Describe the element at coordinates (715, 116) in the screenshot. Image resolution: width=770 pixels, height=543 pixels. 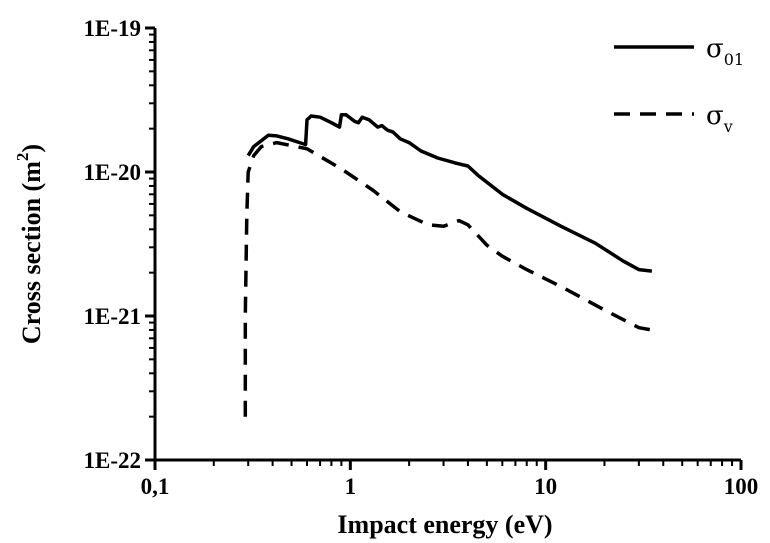
I see `legend-label-sigma-v-base: σ` at that location.